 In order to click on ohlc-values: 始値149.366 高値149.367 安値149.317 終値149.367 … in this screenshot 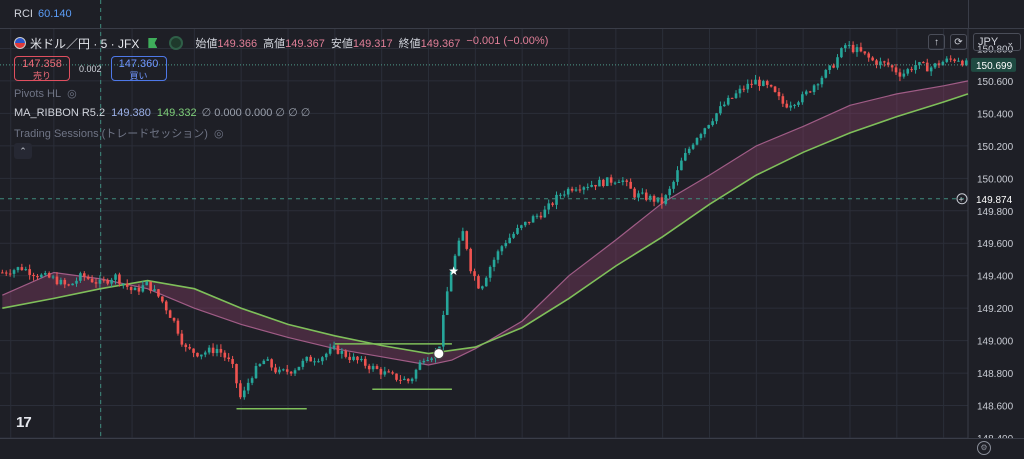, I will do `click(371, 43)`.